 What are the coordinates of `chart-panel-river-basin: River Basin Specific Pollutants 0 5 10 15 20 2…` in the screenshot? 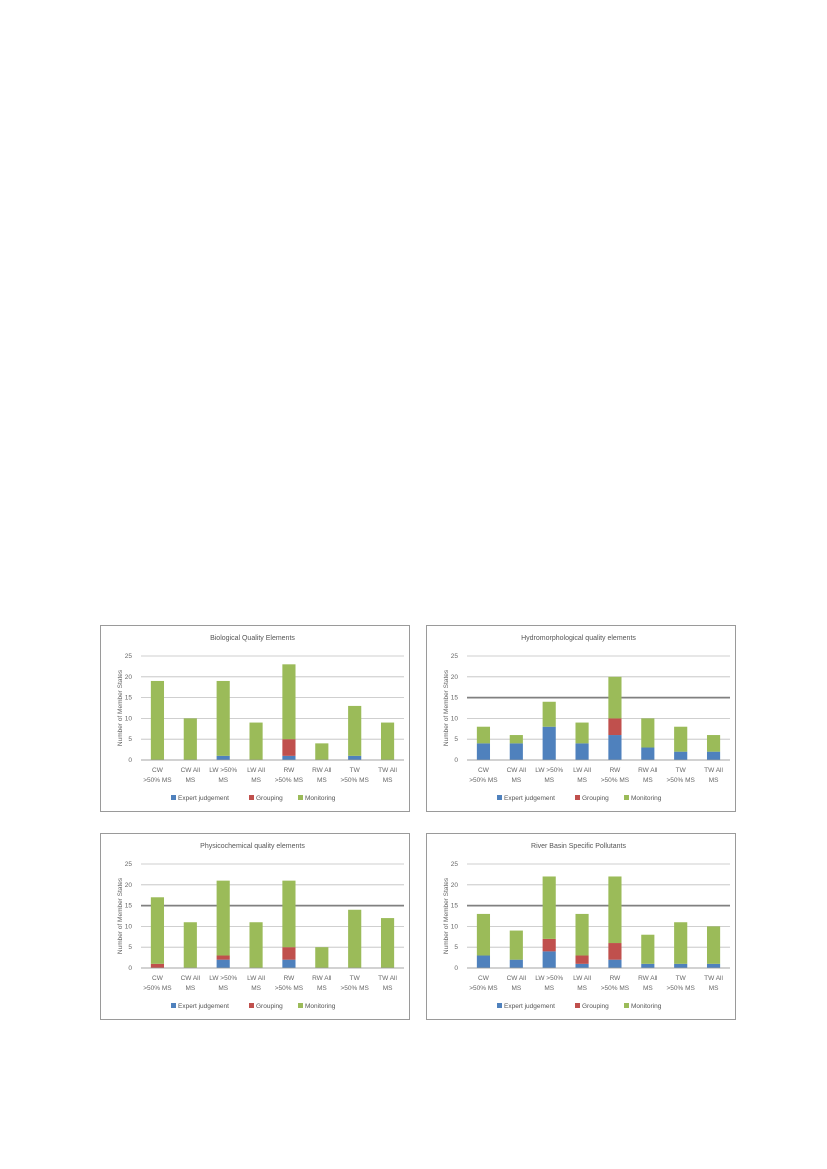 It's located at (581, 926).